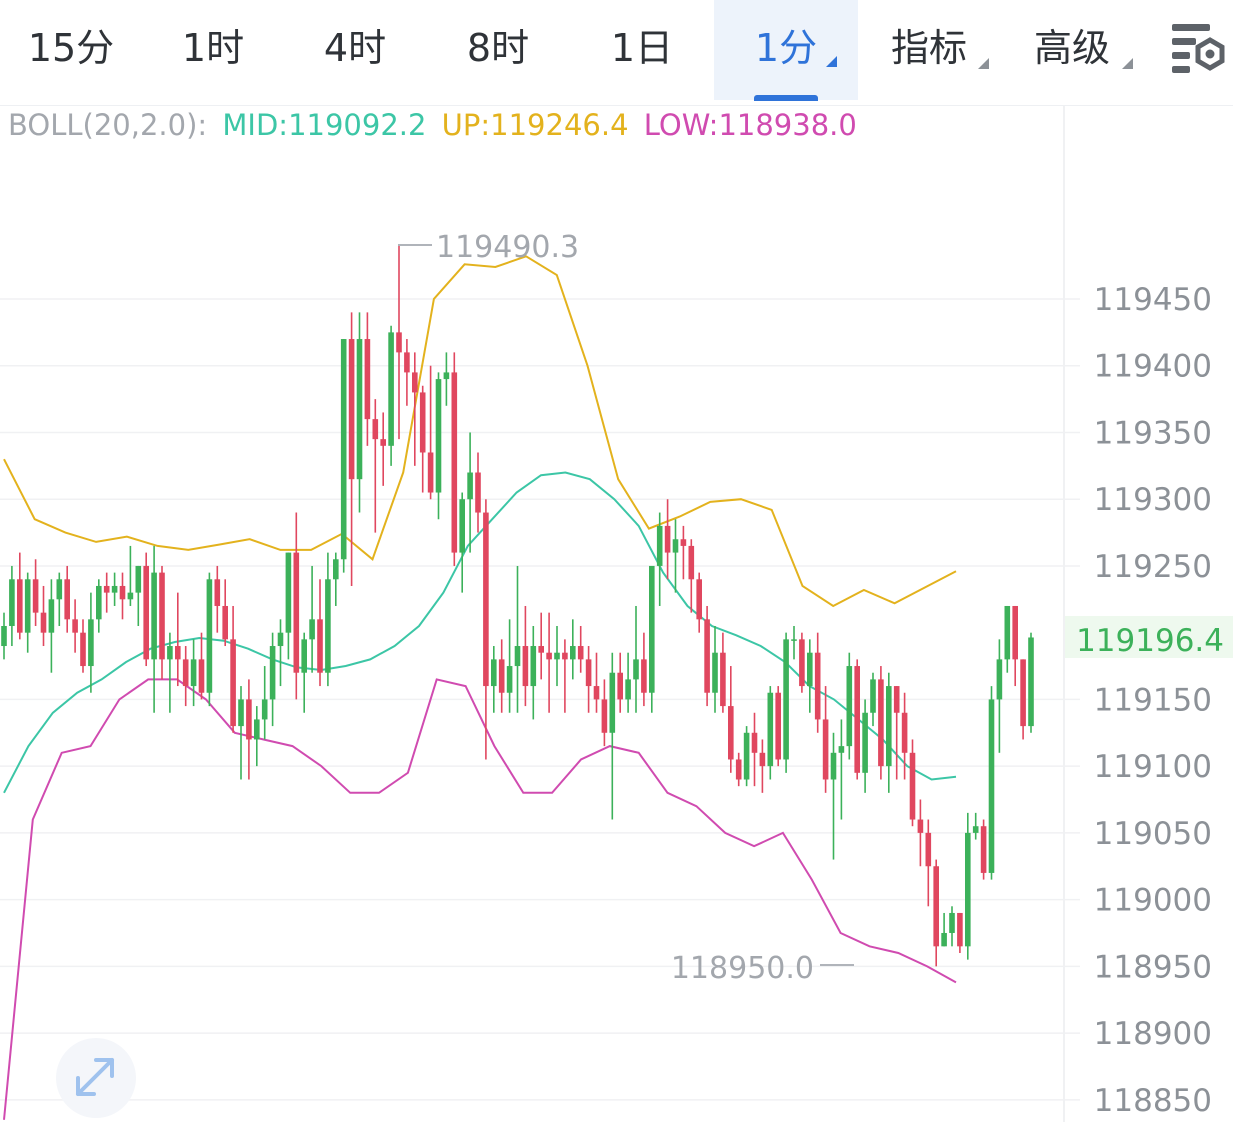 This screenshot has width=1233, height=1122. I want to click on expand-arrows-icon, so click(95, 1077).